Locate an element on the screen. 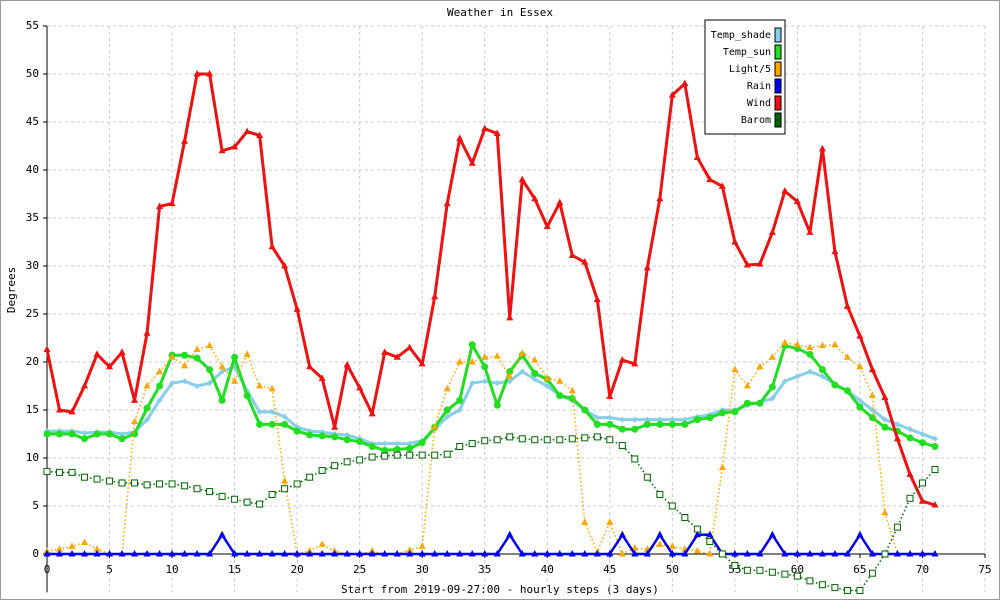 The height and width of the screenshot is (600, 1000). legend-swatch is located at coordinates (778, 86).